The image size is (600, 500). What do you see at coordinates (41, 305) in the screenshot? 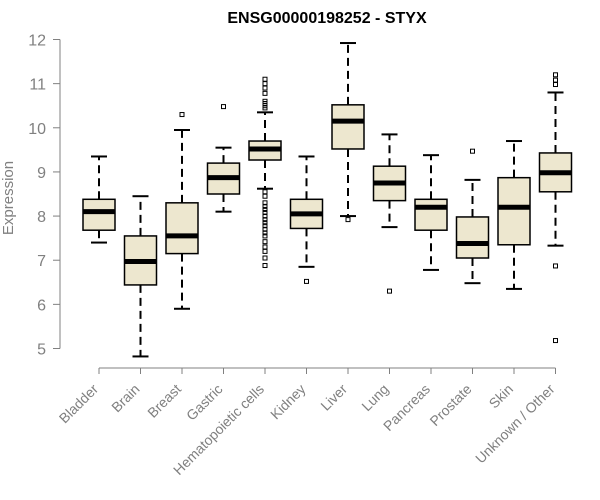
I see `y-tick-label: 6` at bounding box center [41, 305].